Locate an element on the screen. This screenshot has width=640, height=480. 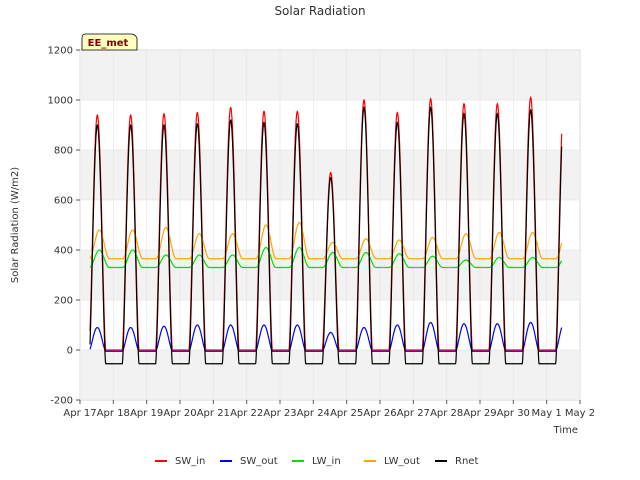
legend-label-sw_out: SW_out is located at coordinates (259, 461).